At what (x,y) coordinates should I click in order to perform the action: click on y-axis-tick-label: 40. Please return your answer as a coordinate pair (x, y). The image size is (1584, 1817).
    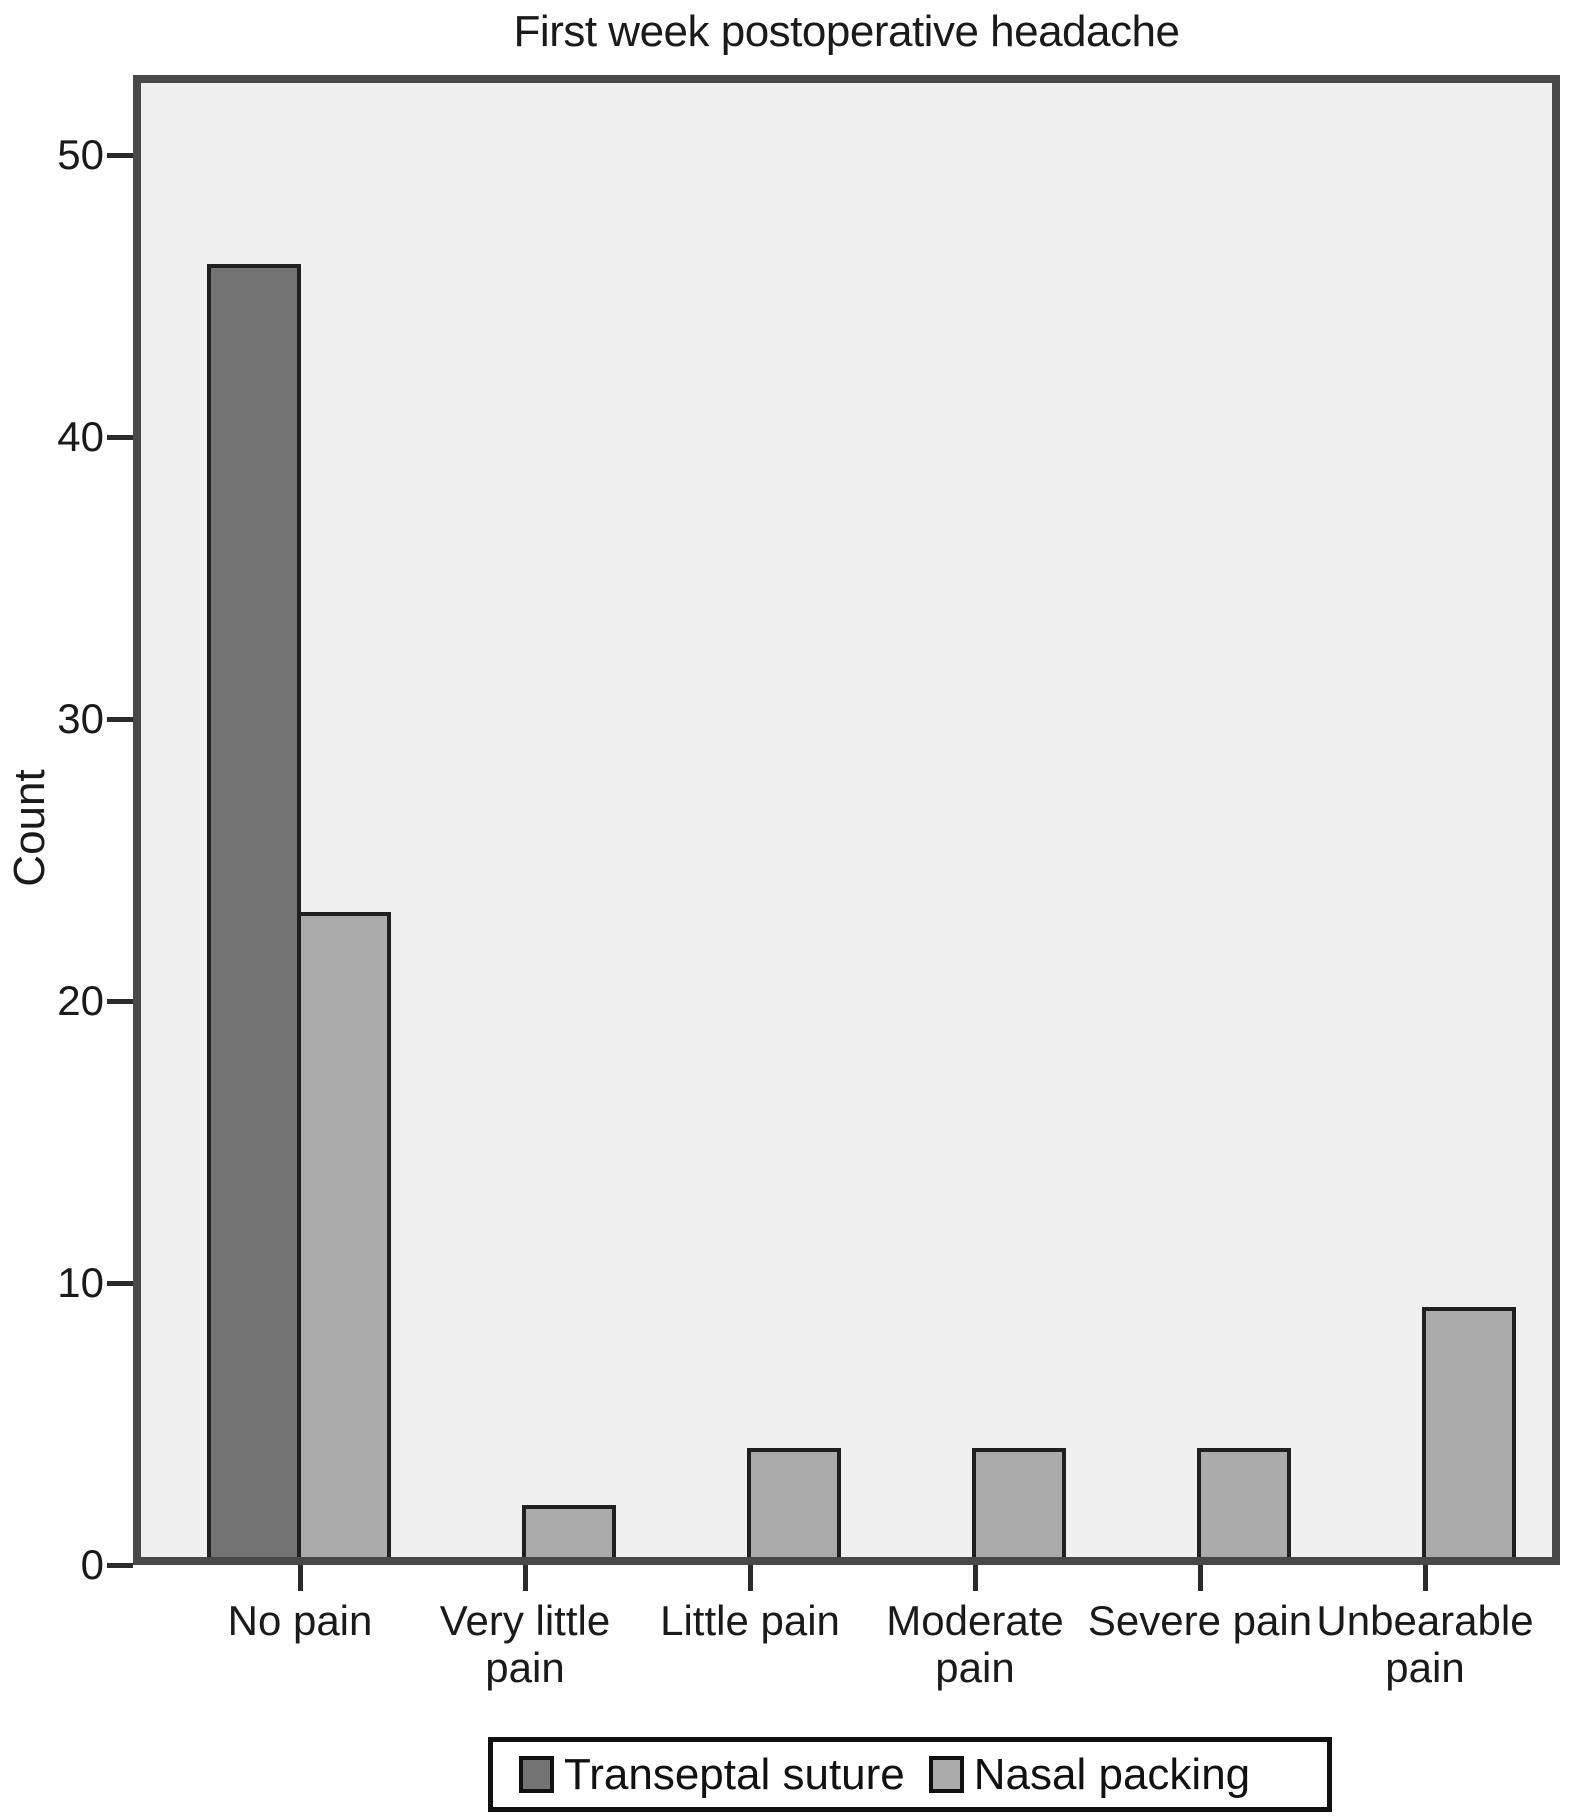
    Looking at the image, I should click on (80, 436).